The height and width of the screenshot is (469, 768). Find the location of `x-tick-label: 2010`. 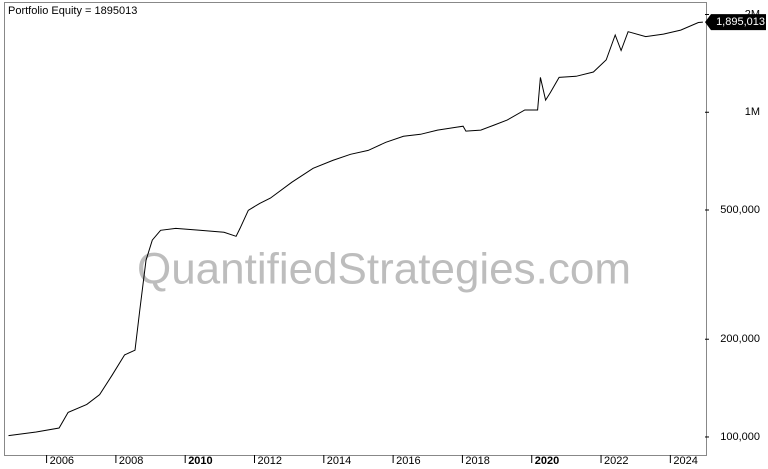

x-tick-label: 2010 is located at coordinates (200, 459).